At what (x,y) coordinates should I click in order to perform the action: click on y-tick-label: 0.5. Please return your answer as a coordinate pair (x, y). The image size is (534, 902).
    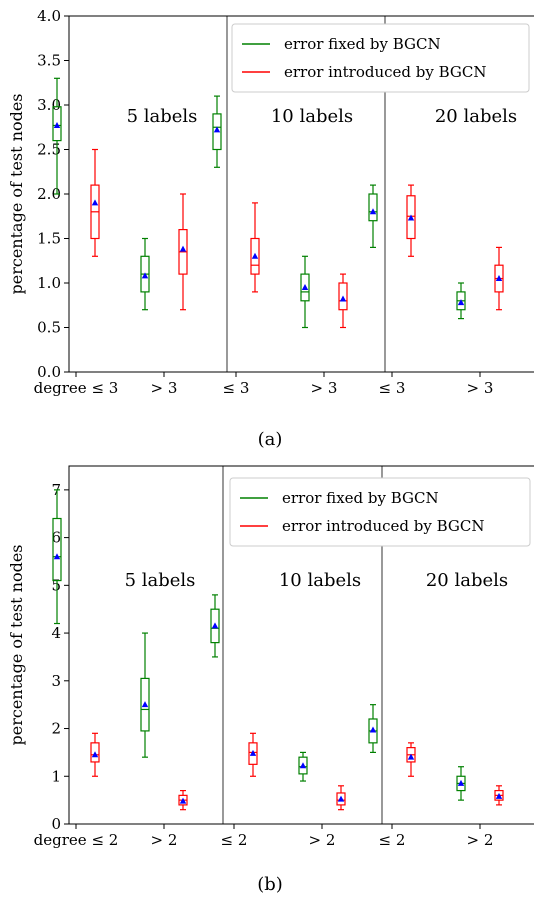
    Looking at the image, I should click on (49, 328).